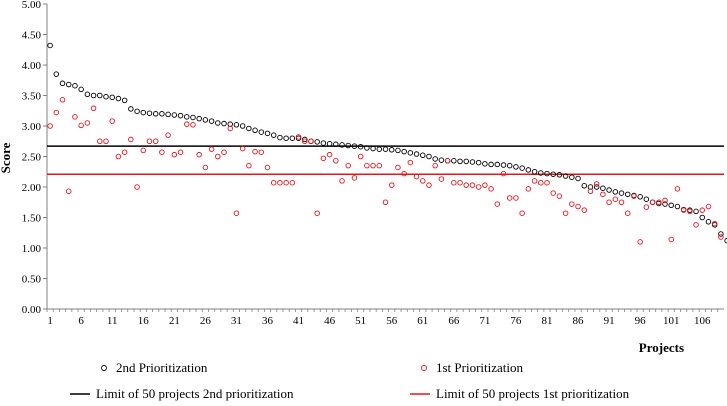  What do you see at coordinates (104, 368) in the screenshot?
I see `legend-marker` at bounding box center [104, 368].